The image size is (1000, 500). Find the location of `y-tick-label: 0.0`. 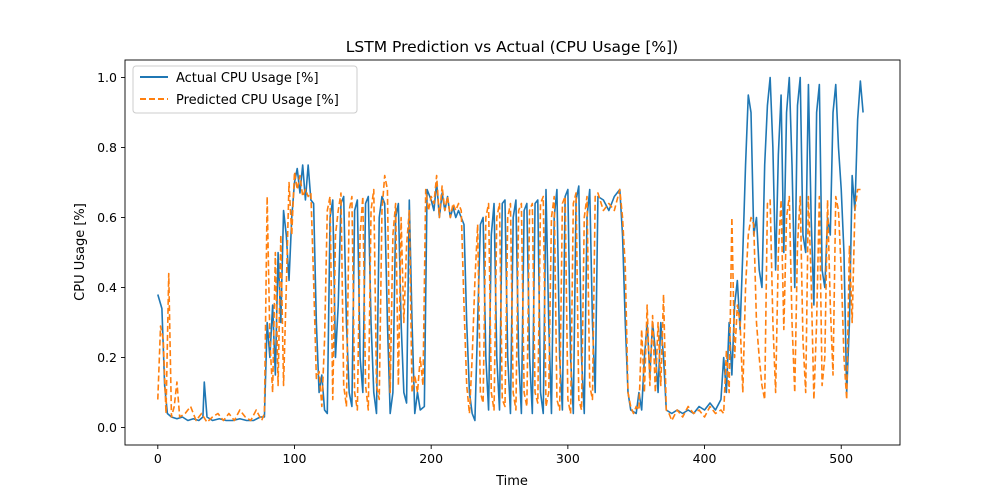

y-tick-label: 0.0 is located at coordinates (107, 427).